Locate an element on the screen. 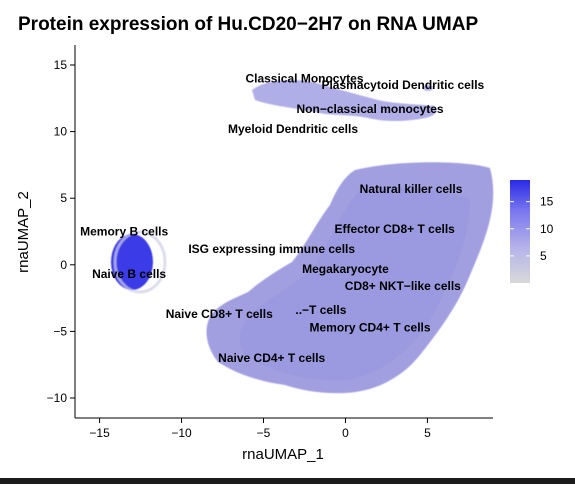 The height and width of the screenshot is (489, 575). colorbar-tick-label: 5 is located at coordinates (543, 256).